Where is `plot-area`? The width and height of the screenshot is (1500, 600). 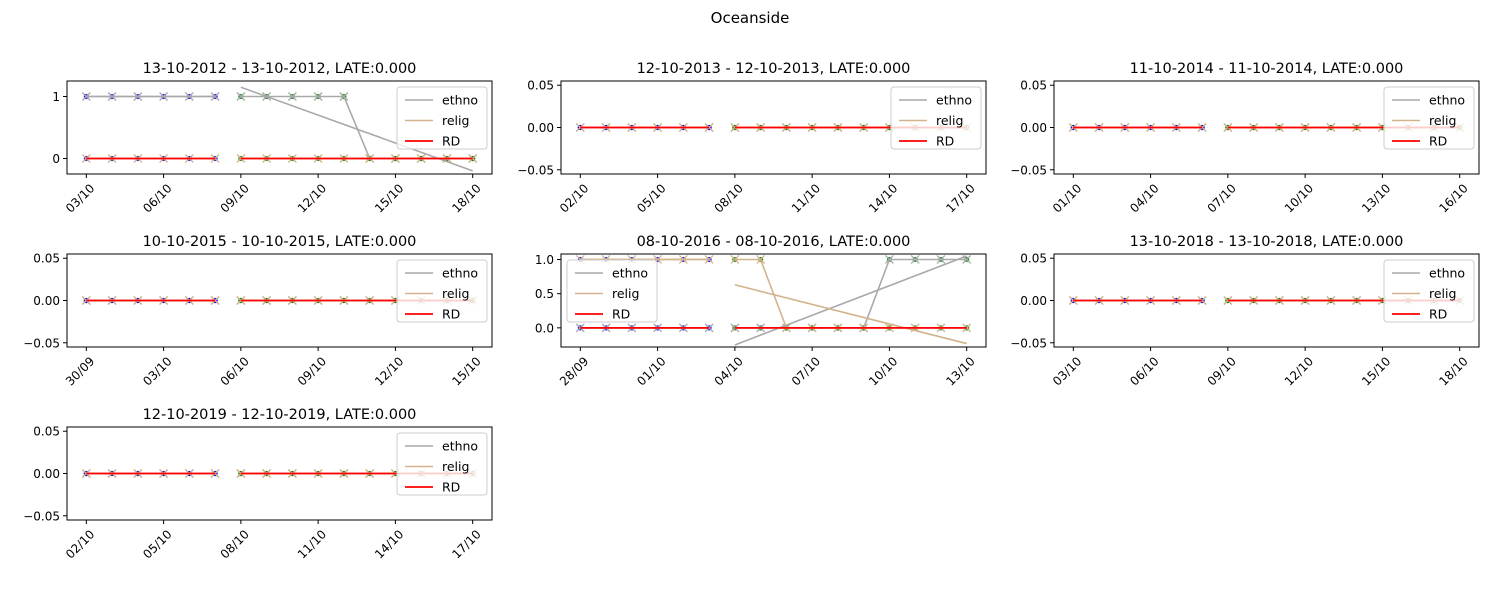 plot-area is located at coordinates (279, 473).